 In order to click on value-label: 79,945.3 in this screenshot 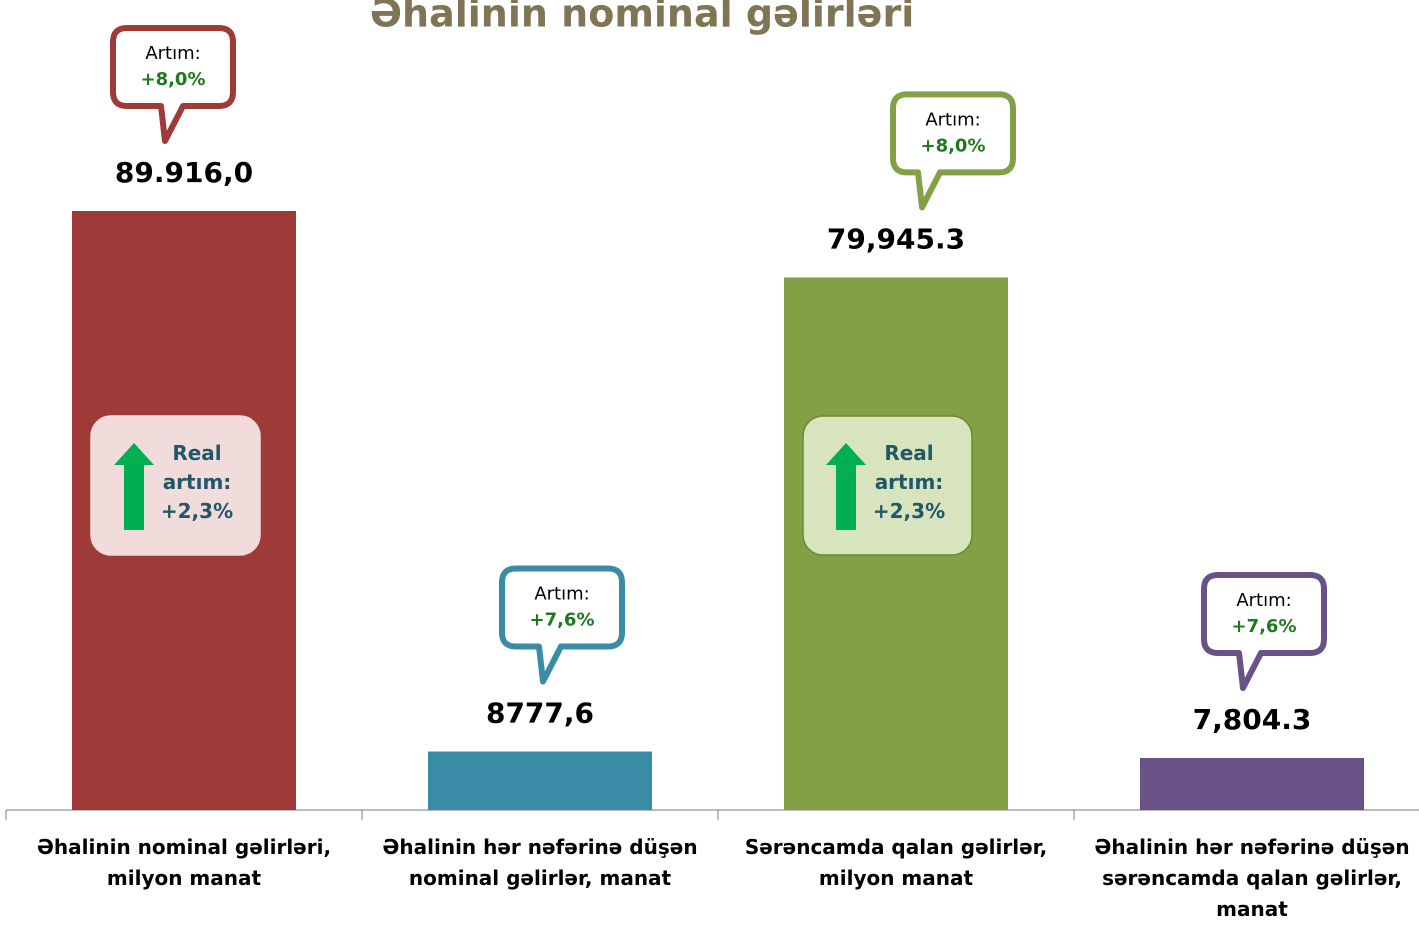, I will do `click(896, 238)`.